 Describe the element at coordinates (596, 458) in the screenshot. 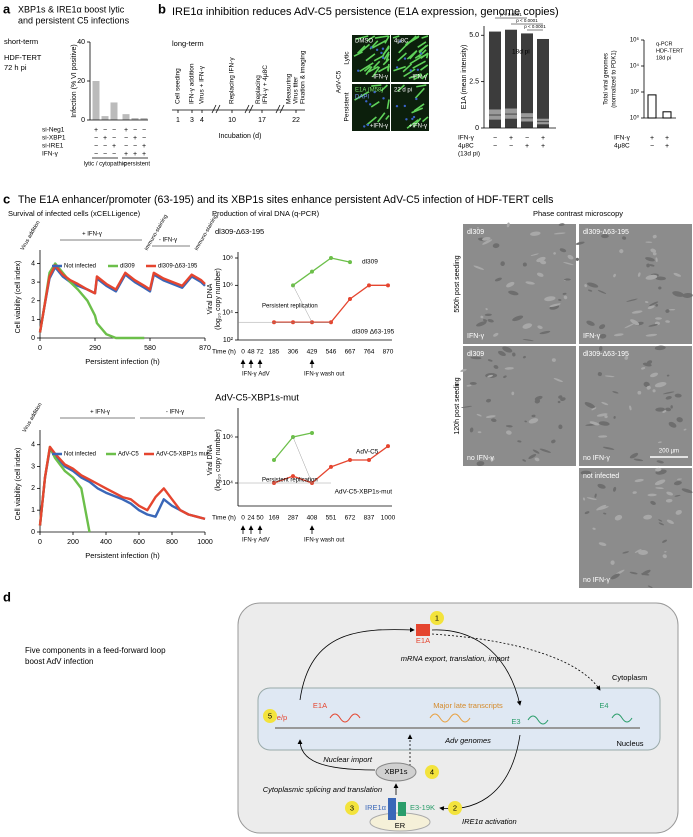

I see `tile-label: no IFN-γ` at that location.